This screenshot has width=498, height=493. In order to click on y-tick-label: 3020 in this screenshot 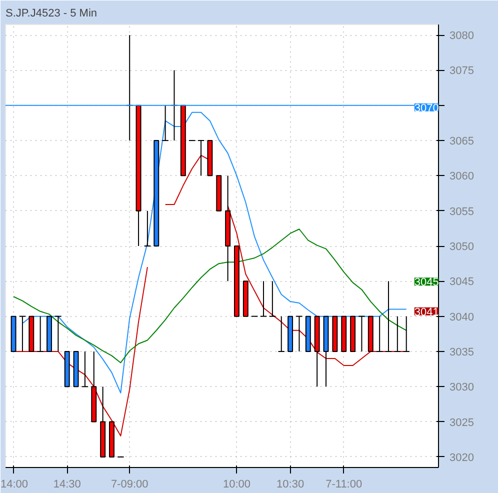, I will do `click(462, 458)`.